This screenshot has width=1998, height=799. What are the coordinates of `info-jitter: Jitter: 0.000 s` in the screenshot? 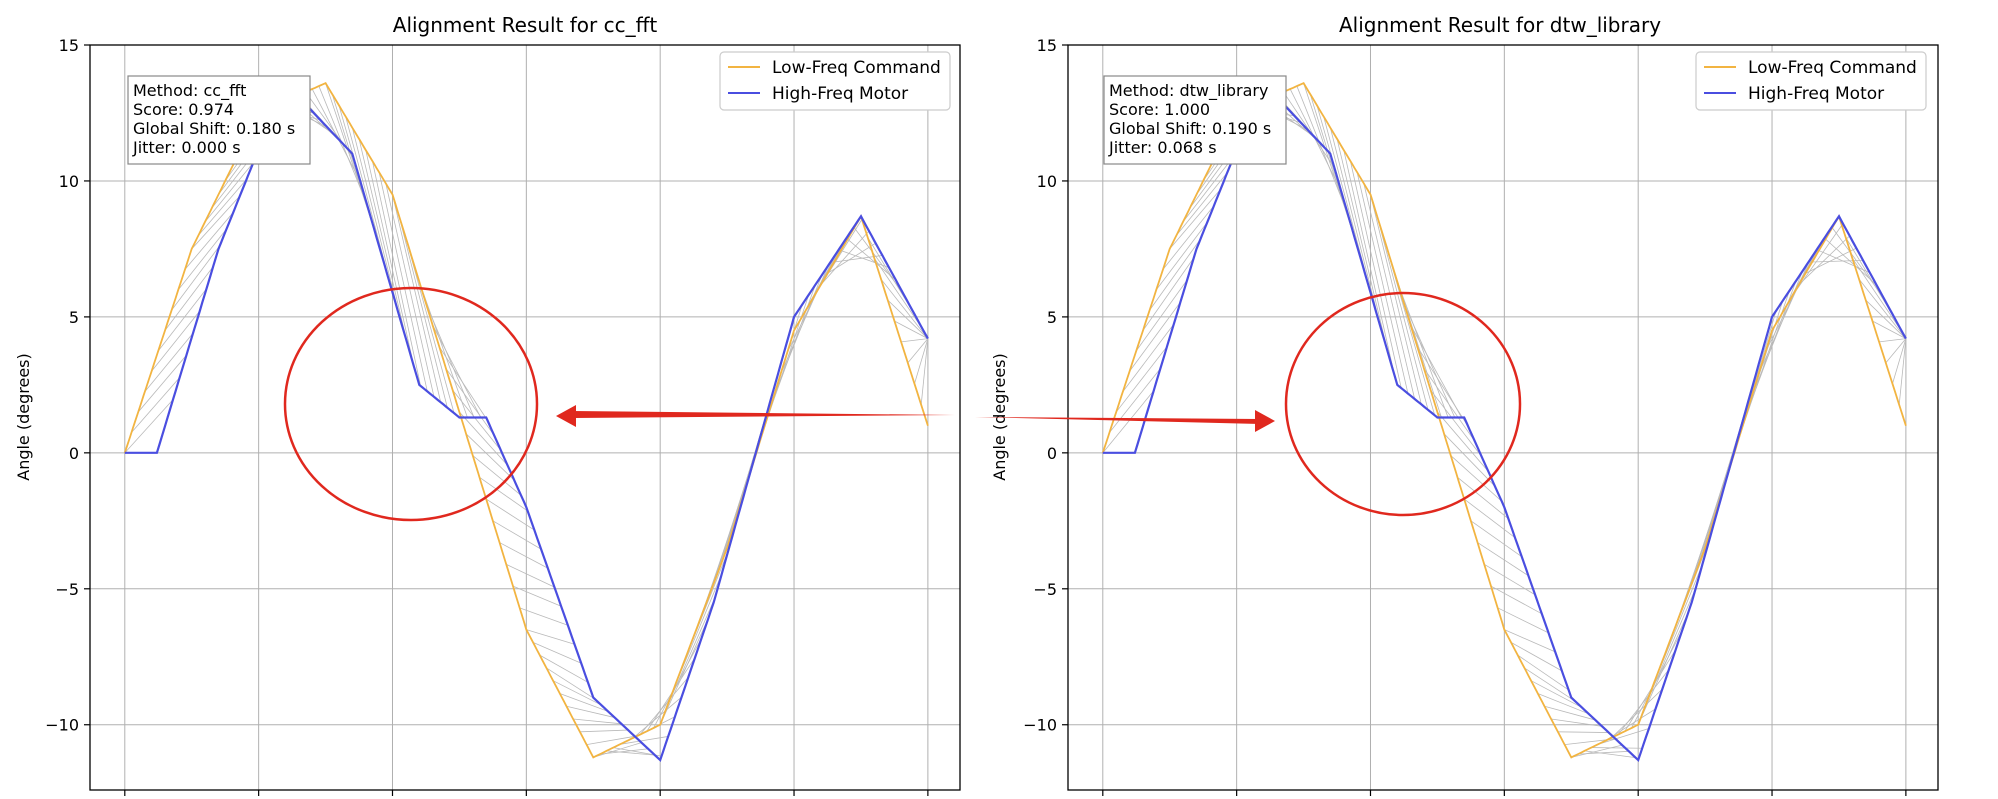 It's located at (186, 147).